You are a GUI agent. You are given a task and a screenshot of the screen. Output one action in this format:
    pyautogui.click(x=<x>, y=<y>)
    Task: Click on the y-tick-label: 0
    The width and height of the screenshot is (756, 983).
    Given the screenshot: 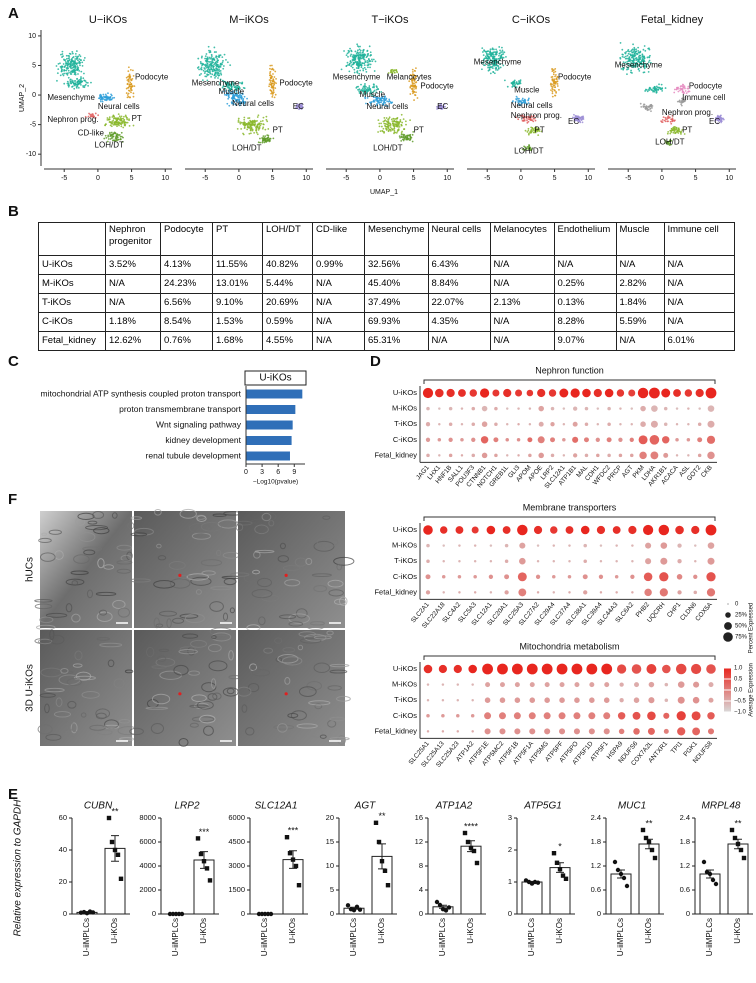 What is the action you would take?
    pyautogui.click(x=65, y=913)
    